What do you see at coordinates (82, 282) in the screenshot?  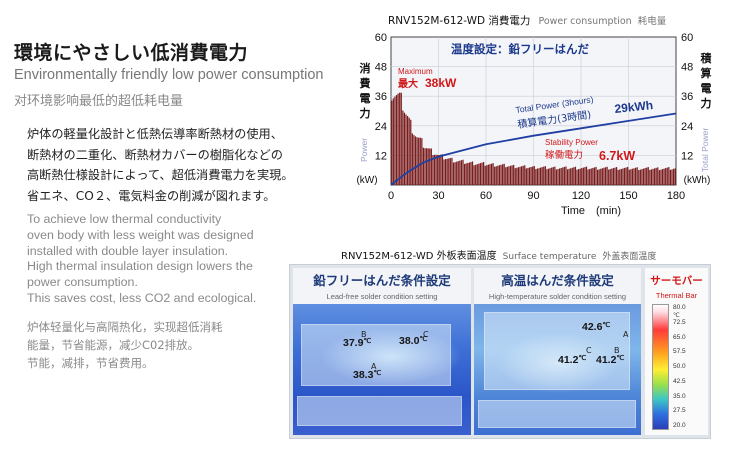 I see `description-en-line: power consumption.` at bounding box center [82, 282].